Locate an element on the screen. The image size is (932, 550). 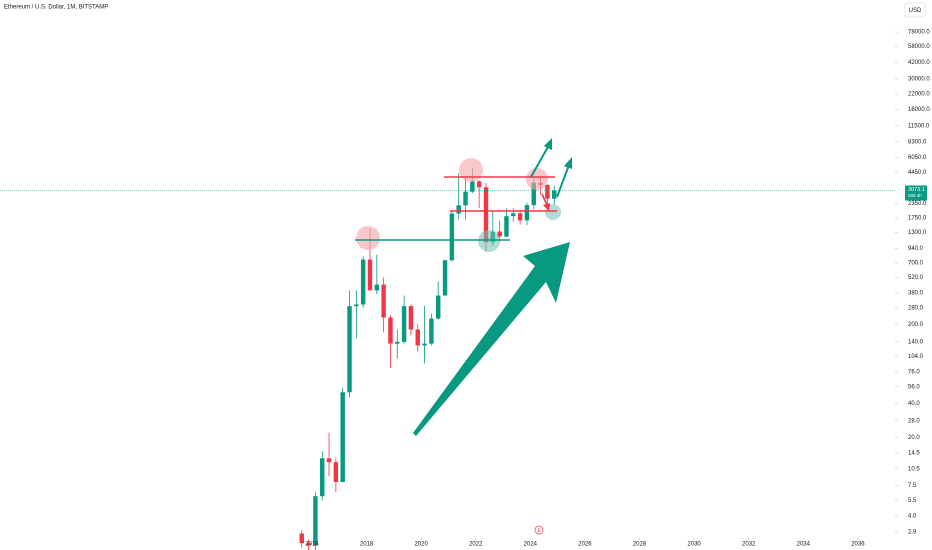
countdown: 28d 4h is located at coordinates (915, 195).